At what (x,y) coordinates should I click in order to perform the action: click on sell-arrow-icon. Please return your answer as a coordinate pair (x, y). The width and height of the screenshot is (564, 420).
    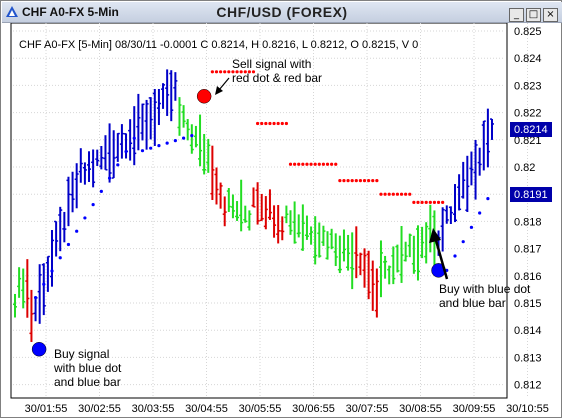
    Looking at the image, I should click on (219, 90).